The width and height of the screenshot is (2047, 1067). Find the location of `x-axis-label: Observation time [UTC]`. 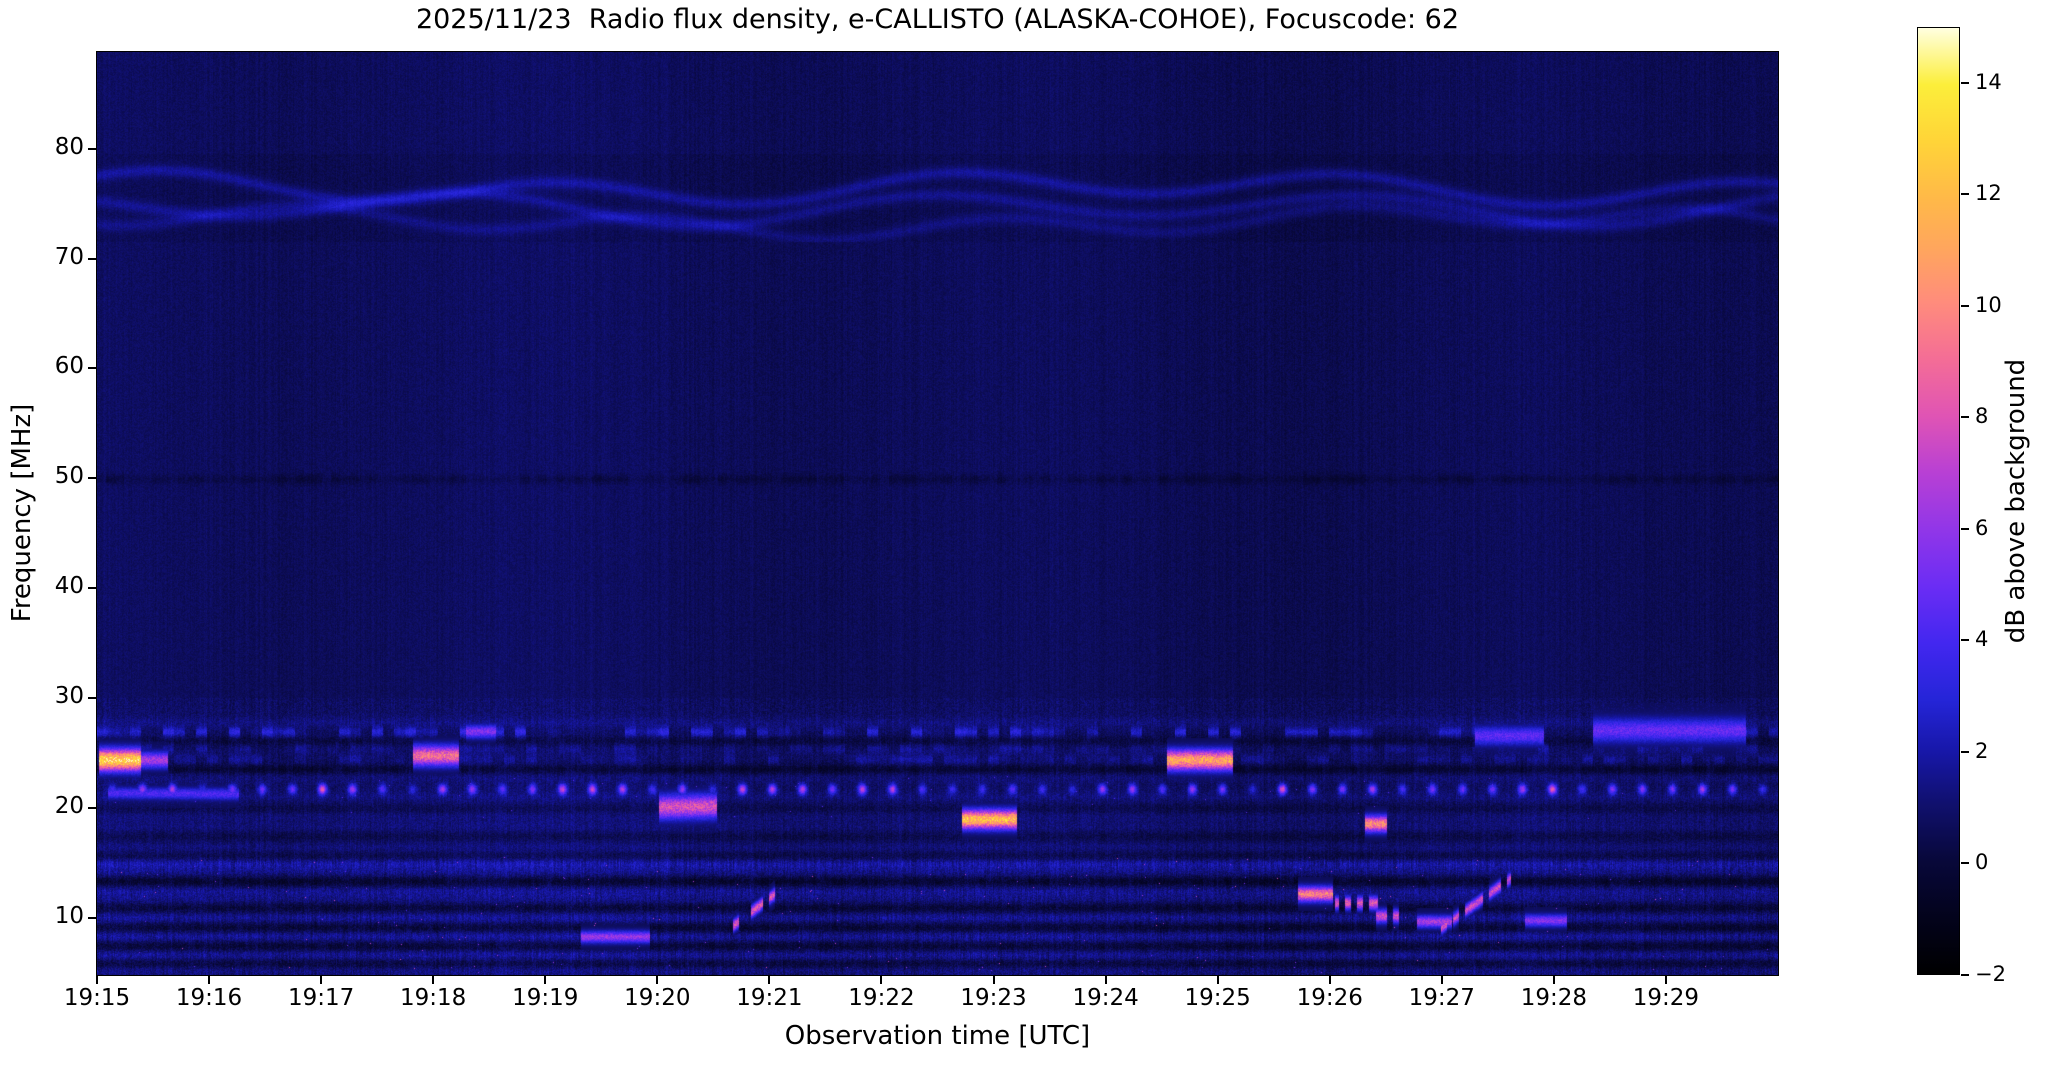

x-axis-label: Observation time [UTC] is located at coordinates (937, 1036).